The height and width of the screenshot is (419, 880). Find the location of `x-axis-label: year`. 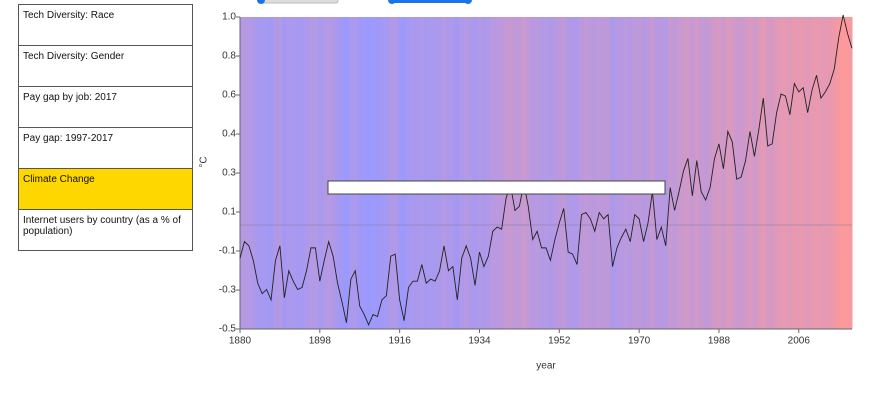

x-axis-label: year is located at coordinates (546, 366).